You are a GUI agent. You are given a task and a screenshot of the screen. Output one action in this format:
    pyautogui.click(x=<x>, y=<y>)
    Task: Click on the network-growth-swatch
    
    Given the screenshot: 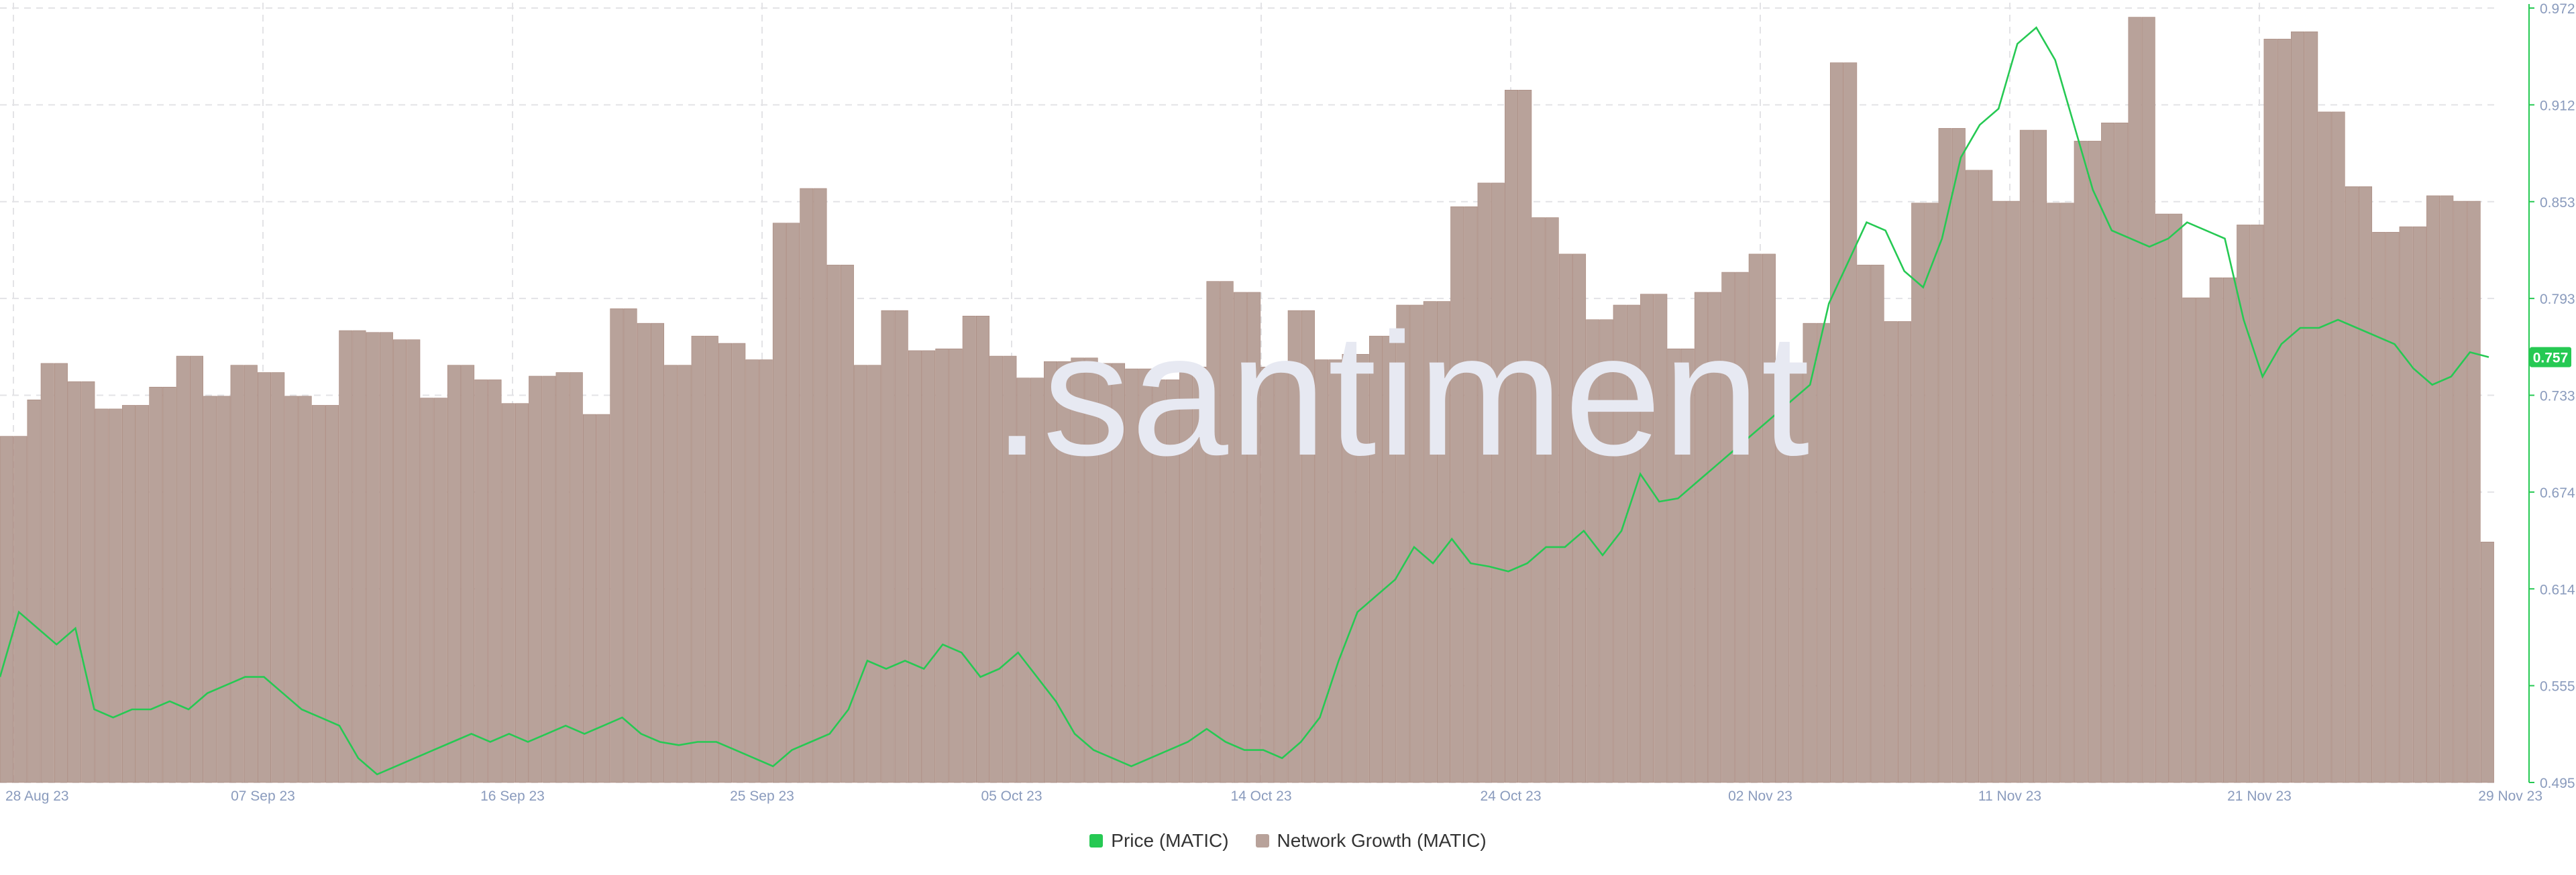 What is the action you would take?
    pyautogui.click(x=1262, y=841)
    